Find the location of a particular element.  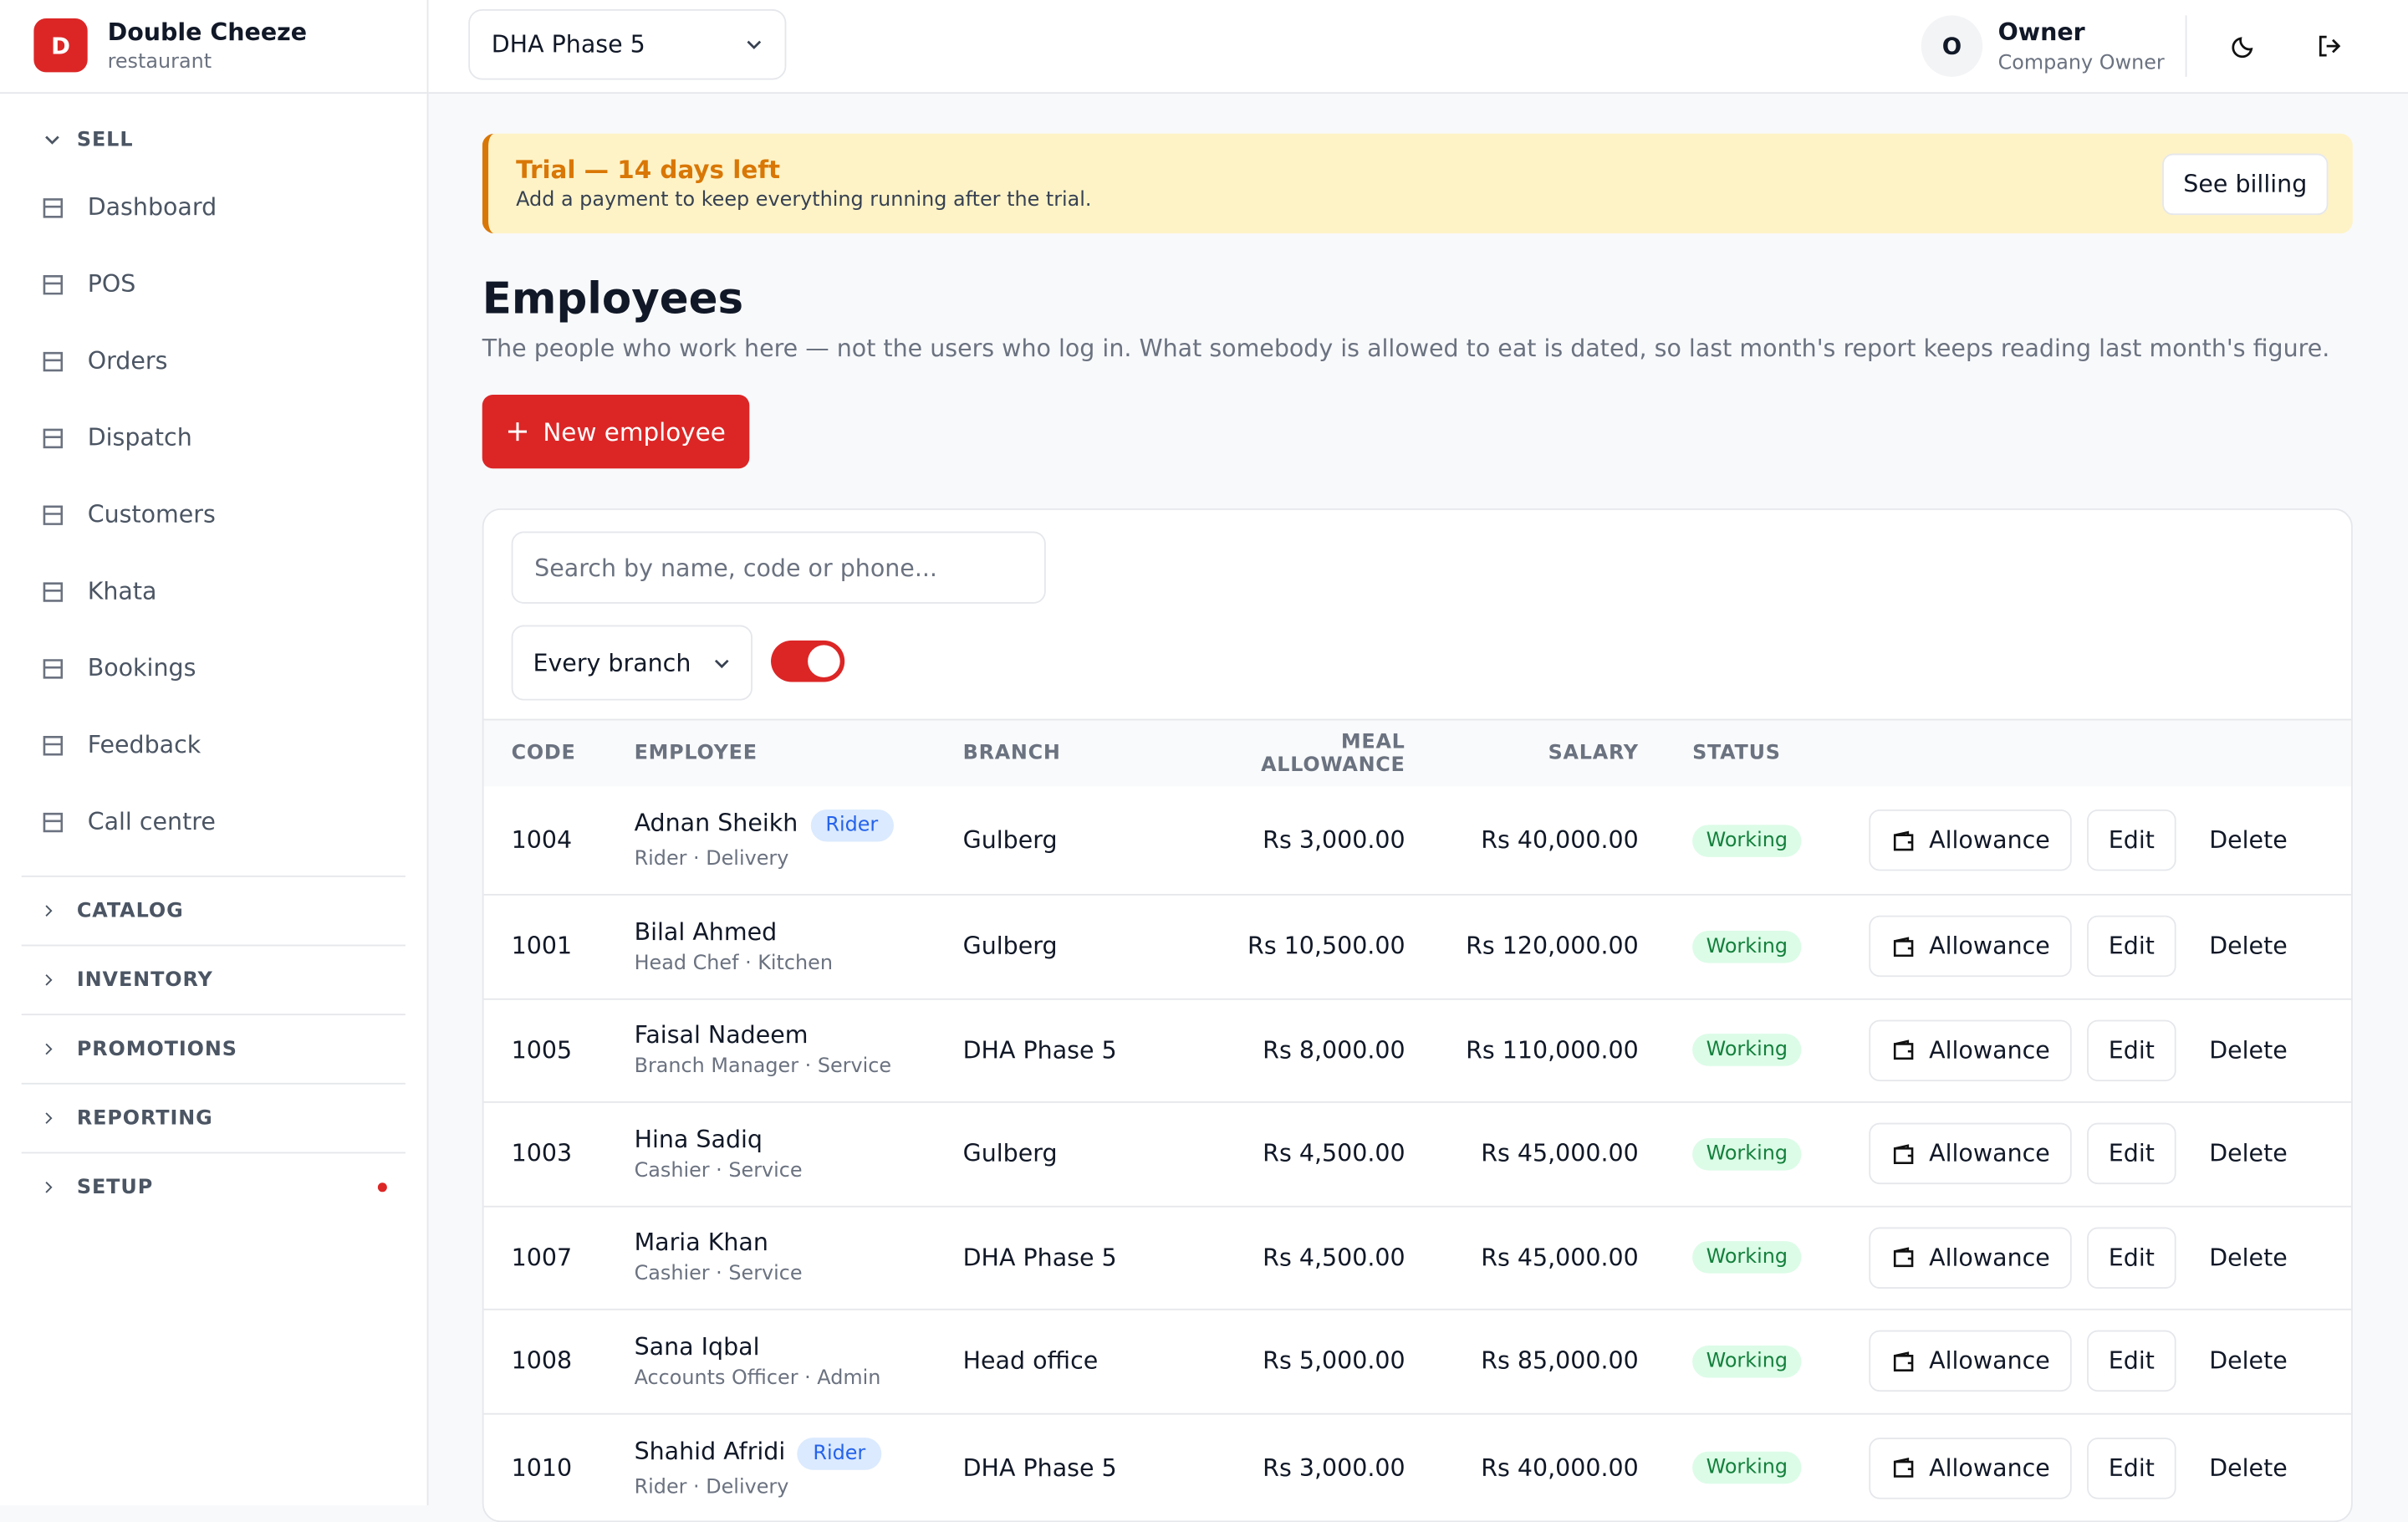

branch-filter: Every branch is located at coordinates (632, 663).